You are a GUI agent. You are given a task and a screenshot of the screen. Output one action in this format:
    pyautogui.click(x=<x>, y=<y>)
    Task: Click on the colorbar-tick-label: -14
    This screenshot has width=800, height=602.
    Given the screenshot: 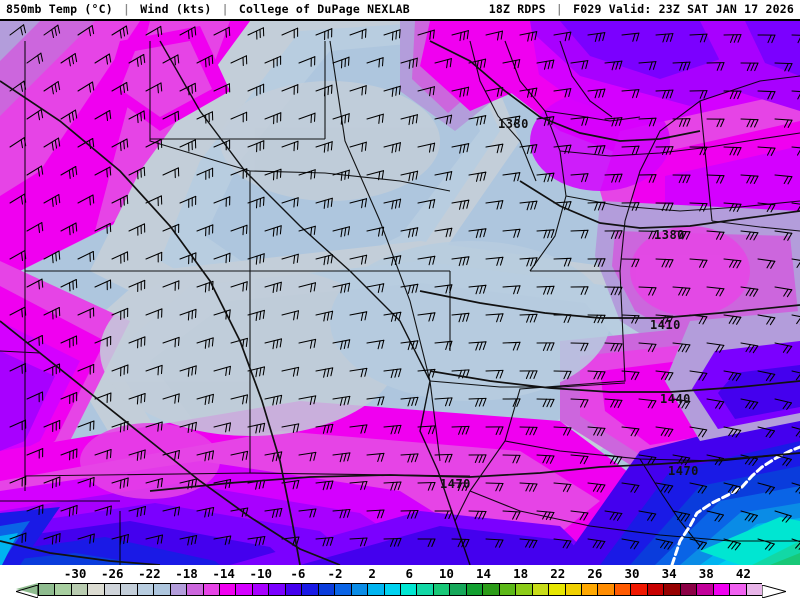 What is the action you would take?
    pyautogui.click(x=223, y=573)
    